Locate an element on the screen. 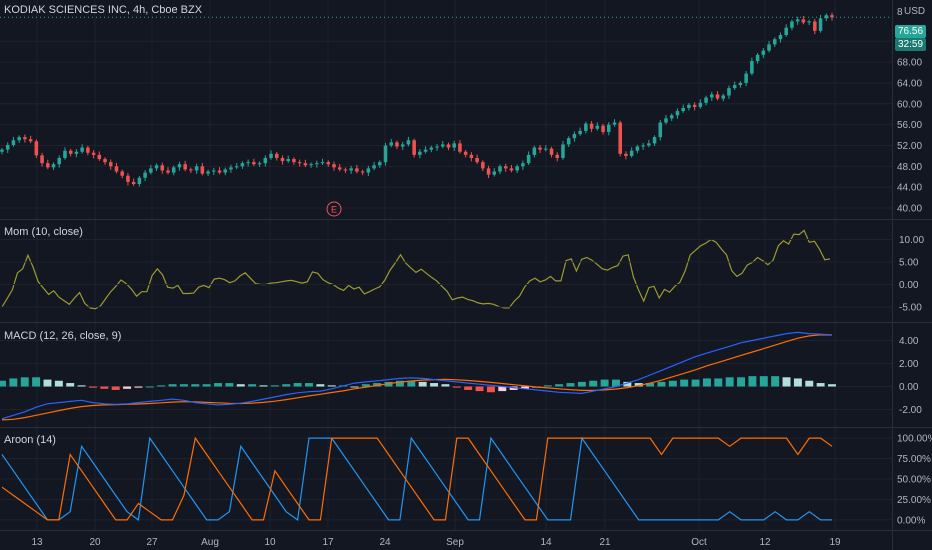 This screenshot has height=550, width=932. aroon-tick-label: 0.00% is located at coordinates (911, 520).